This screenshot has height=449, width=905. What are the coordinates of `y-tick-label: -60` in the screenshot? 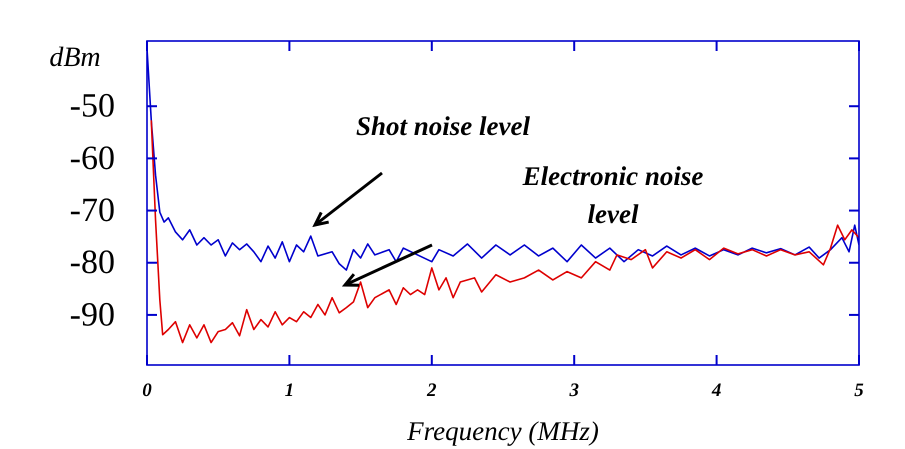 It's located at (92, 158).